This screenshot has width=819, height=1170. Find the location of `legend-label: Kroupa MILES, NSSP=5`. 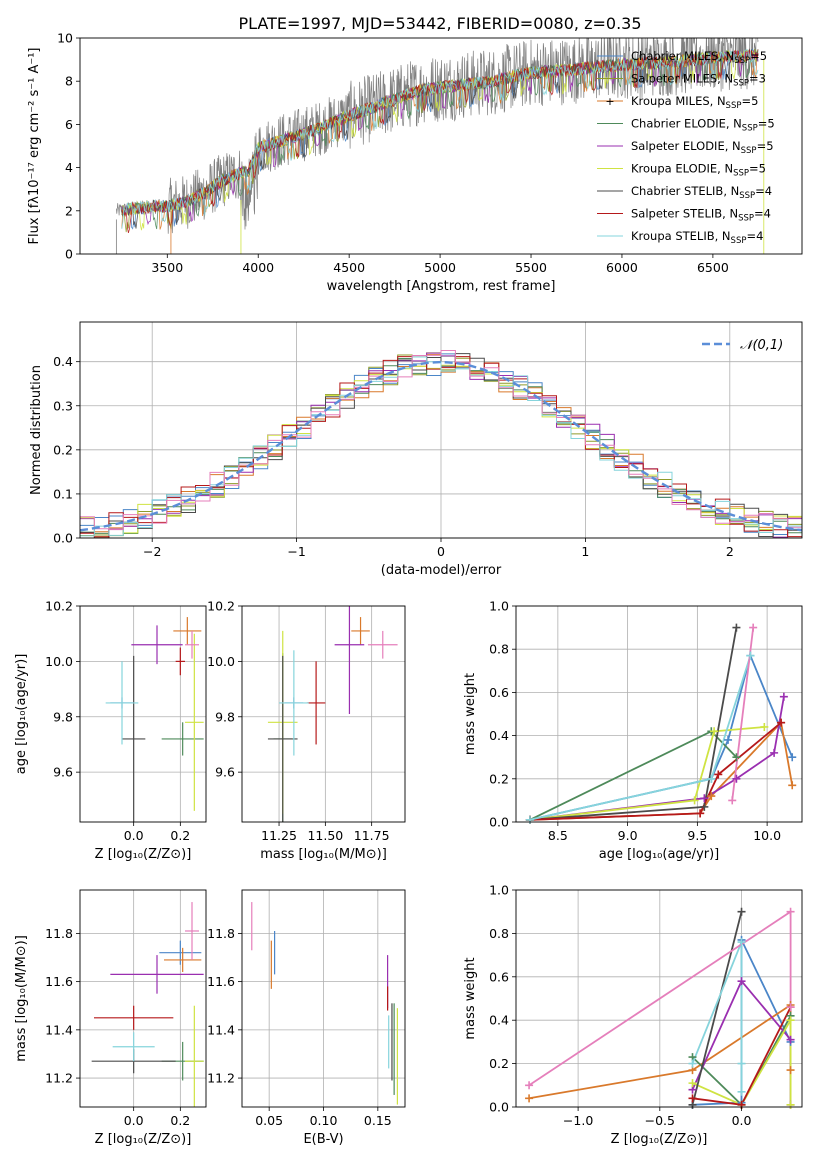

legend-label: Kroupa MILES, NSSP=5 is located at coordinates (694, 102).